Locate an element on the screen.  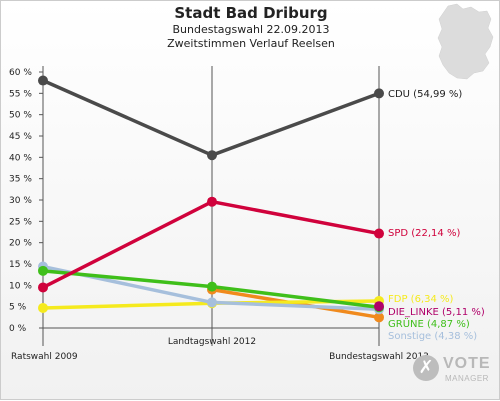
y-tick-label: 5 % is located at coordinates (18, 308).